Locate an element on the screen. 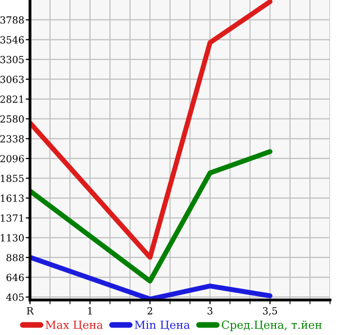  legend-label: Max Цена is located at coordinates (74, 325).